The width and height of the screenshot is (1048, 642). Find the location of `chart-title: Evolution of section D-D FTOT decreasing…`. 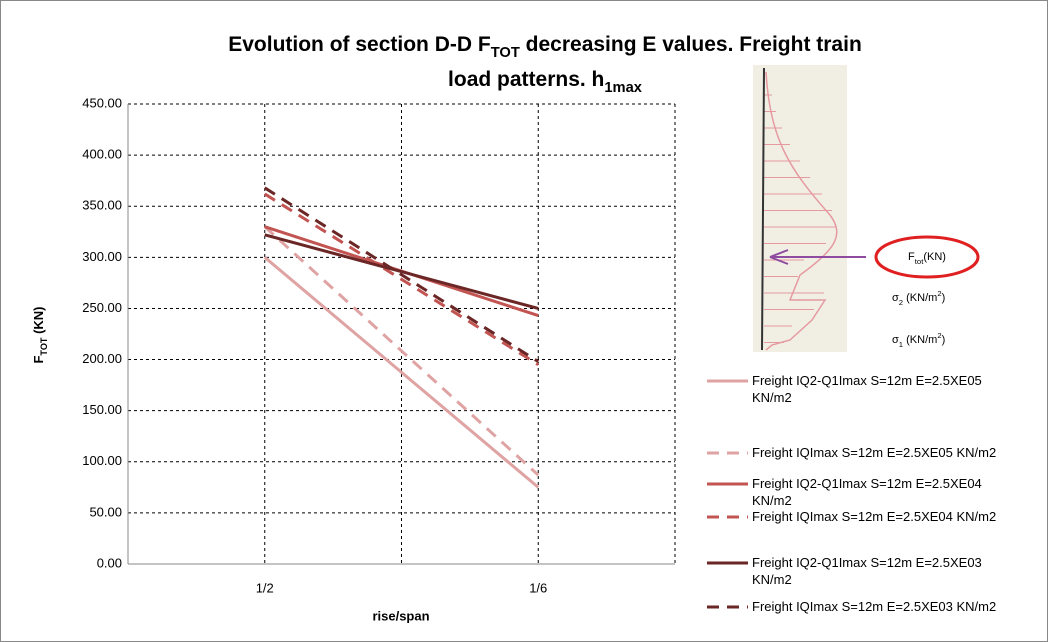

chart-title: Evolution of section D-D FTOT decreasing… is located at coordinates (545, 47).